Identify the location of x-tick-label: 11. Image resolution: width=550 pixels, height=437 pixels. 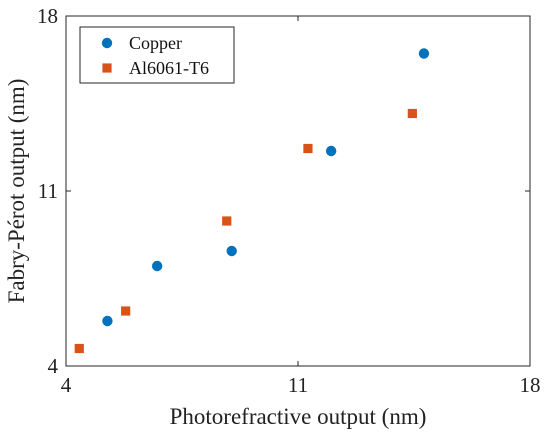
(298, 385).